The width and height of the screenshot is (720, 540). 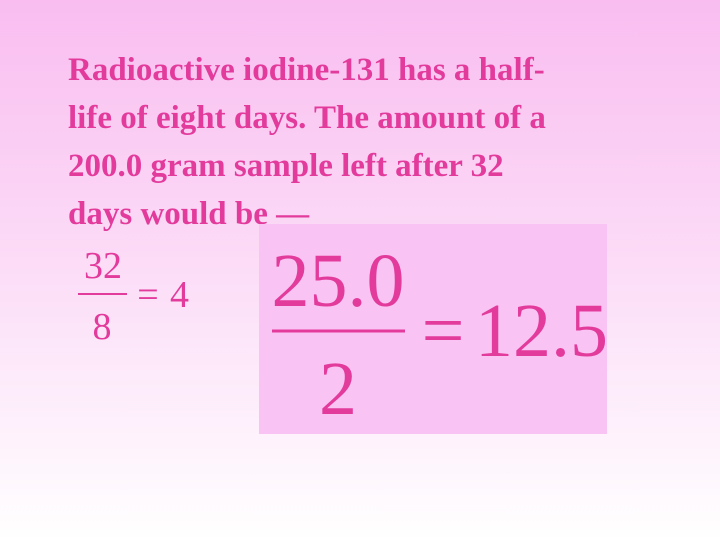 What do you see at coordinates (103, 266) in the screenshot?
I see `numerator: 32` at bounding box center [103, 266].